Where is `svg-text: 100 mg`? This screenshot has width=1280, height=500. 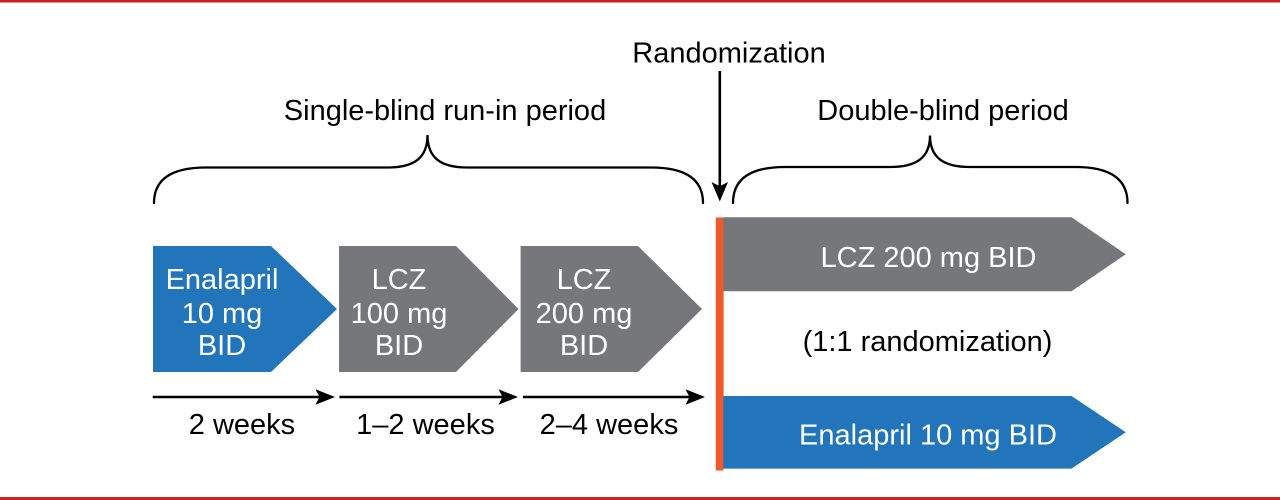 svg-text: 100 mg is located at coordinates (399, 314).